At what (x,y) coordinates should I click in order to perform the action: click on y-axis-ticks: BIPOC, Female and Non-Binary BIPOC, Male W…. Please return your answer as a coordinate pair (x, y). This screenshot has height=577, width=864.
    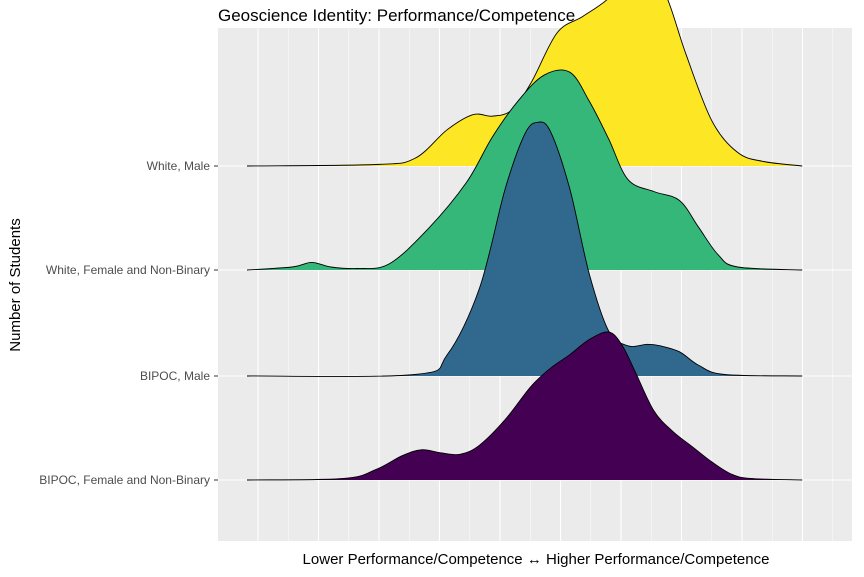
    Looking at the image, I should click on (128, 323).